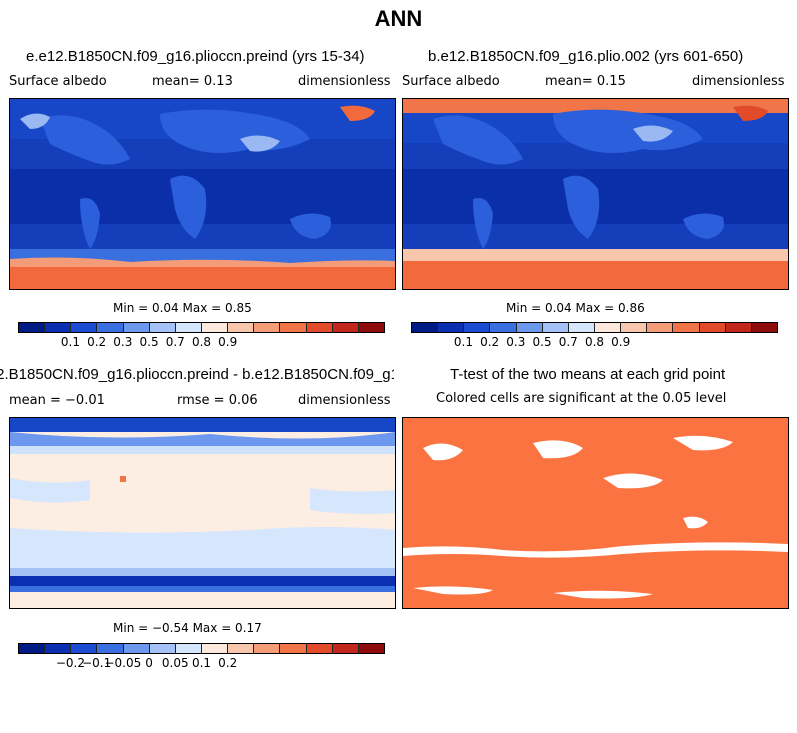 Image resolution: width=797 pixels, height=733 pixels. I want to click on panel1-colorbar-tick: 0.8, so click(201, 342).